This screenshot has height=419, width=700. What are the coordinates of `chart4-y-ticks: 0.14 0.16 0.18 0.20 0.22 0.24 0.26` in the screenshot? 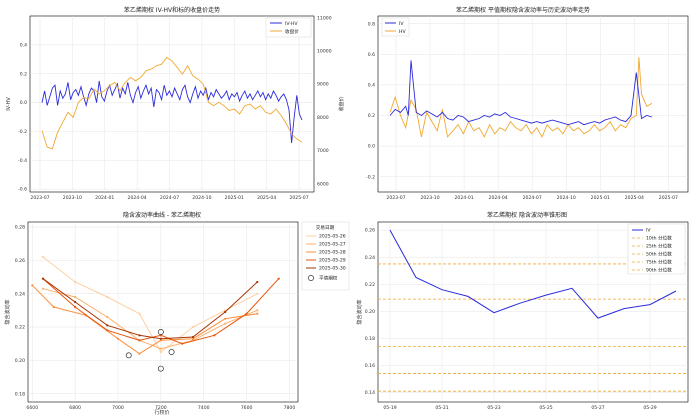 It's located at (370, 312).